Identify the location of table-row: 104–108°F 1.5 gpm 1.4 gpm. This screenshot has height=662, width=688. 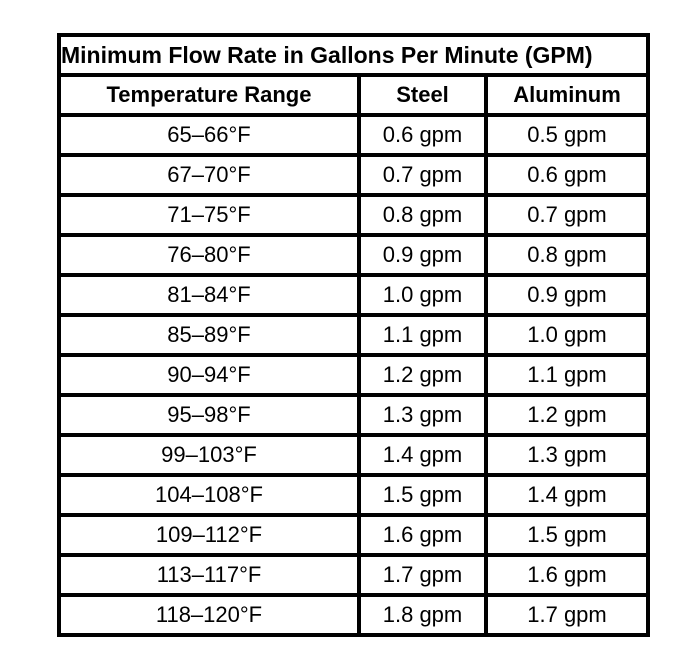
(353, 495).